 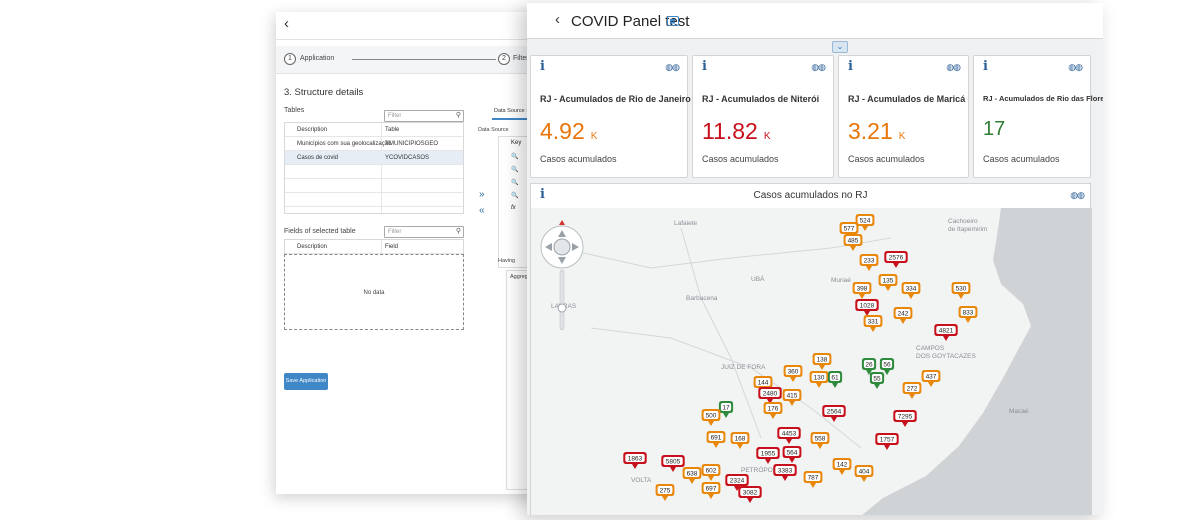 What do you see at coordinates (834, 413) in the screenshot?
I see `case-marker: 2564` at bounding box center [834, 413].